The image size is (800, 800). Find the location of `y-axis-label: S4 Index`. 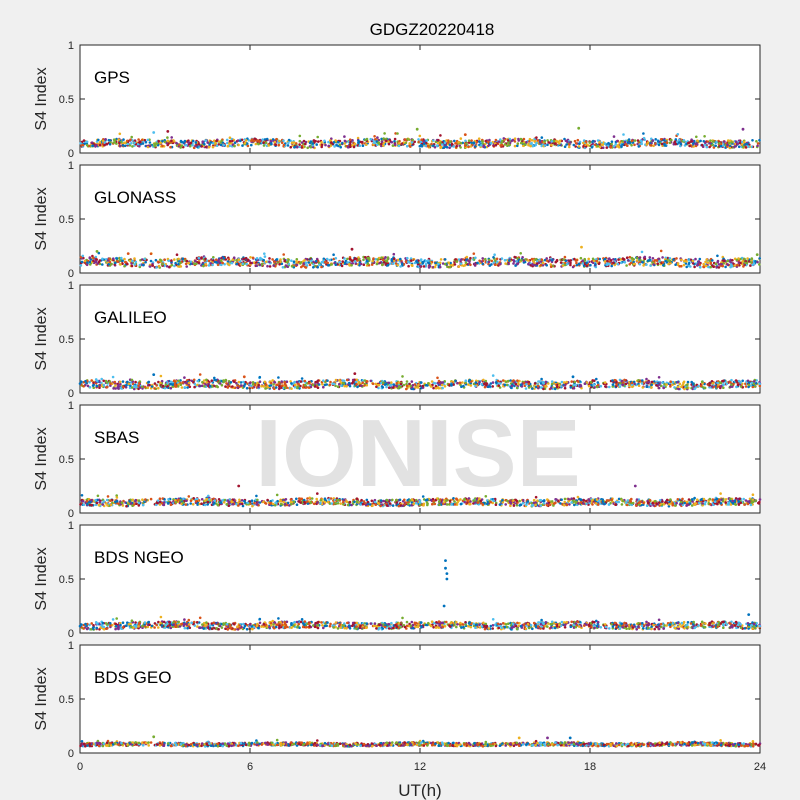

y-axis-label: S4 Index is located at coordinates (41, 98).